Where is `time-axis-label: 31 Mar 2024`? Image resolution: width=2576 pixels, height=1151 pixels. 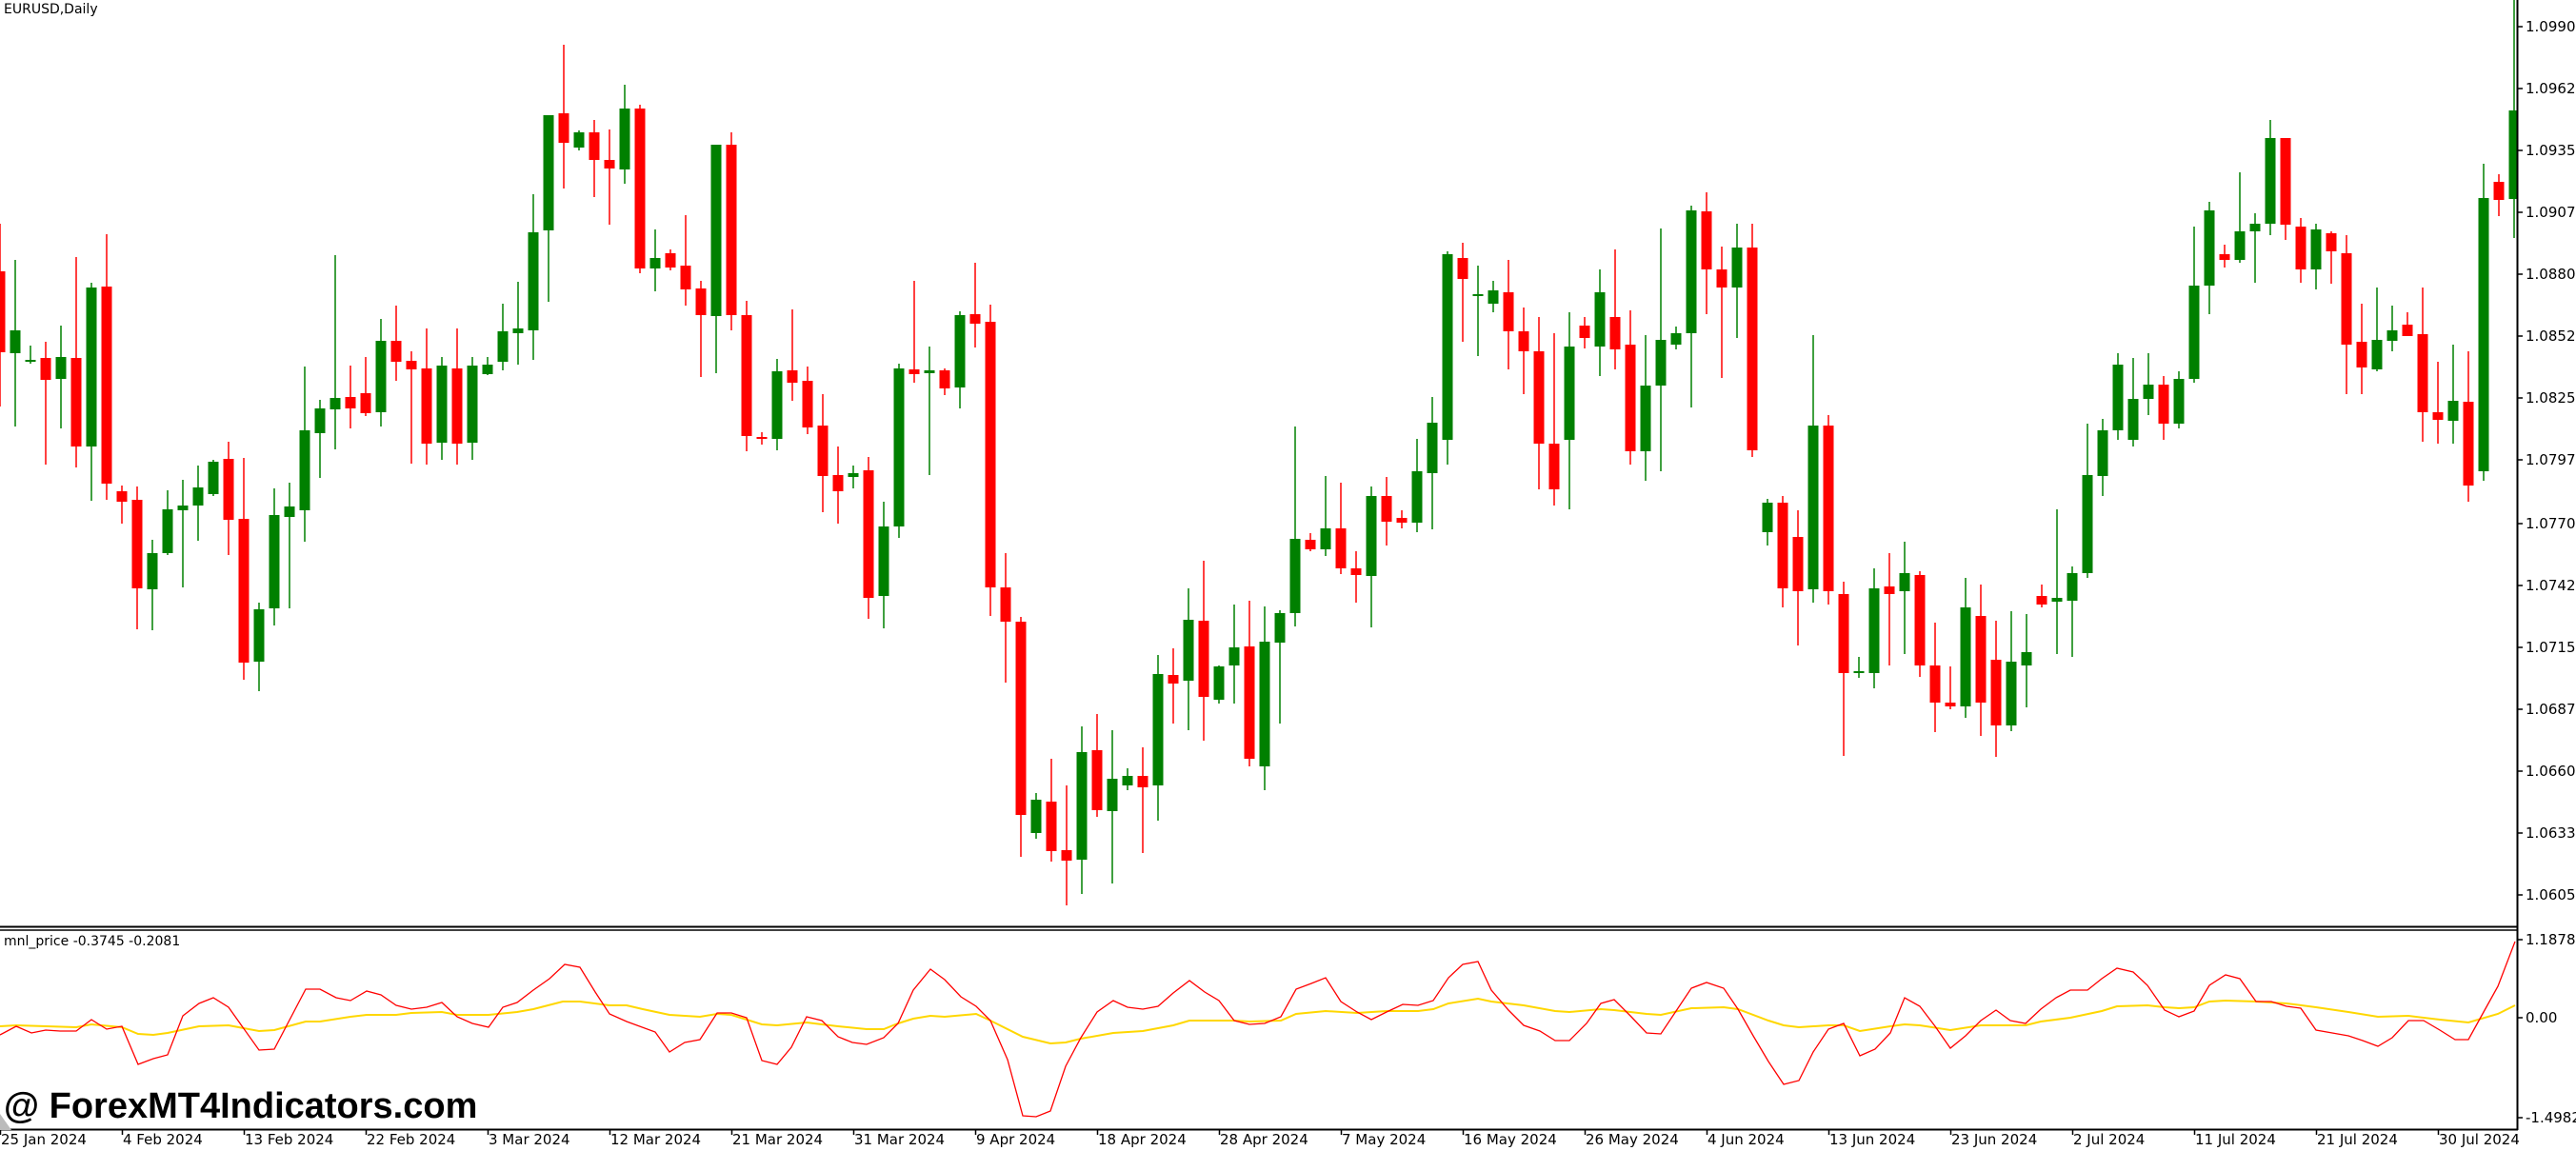 time-axis-label: 31 Mar 2024 is located at coordinates (900, 1139).